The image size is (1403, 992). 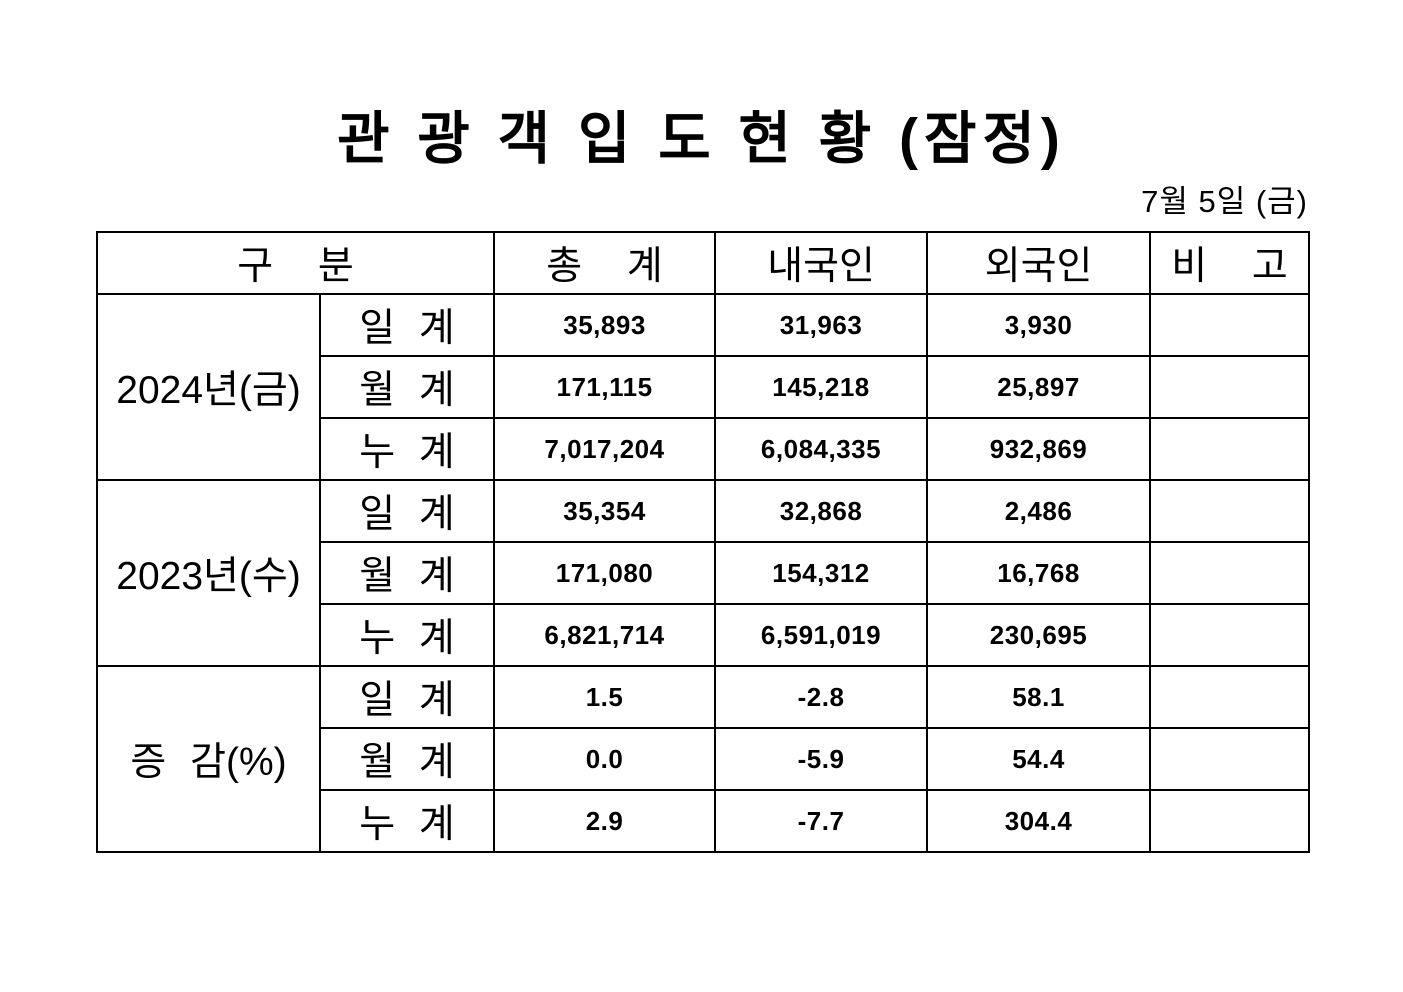 What do you see at coordinates (1039, 759) in the screenshot?
I see `value-cell-foreign: 54.4` at bounding box center [1039, 759].